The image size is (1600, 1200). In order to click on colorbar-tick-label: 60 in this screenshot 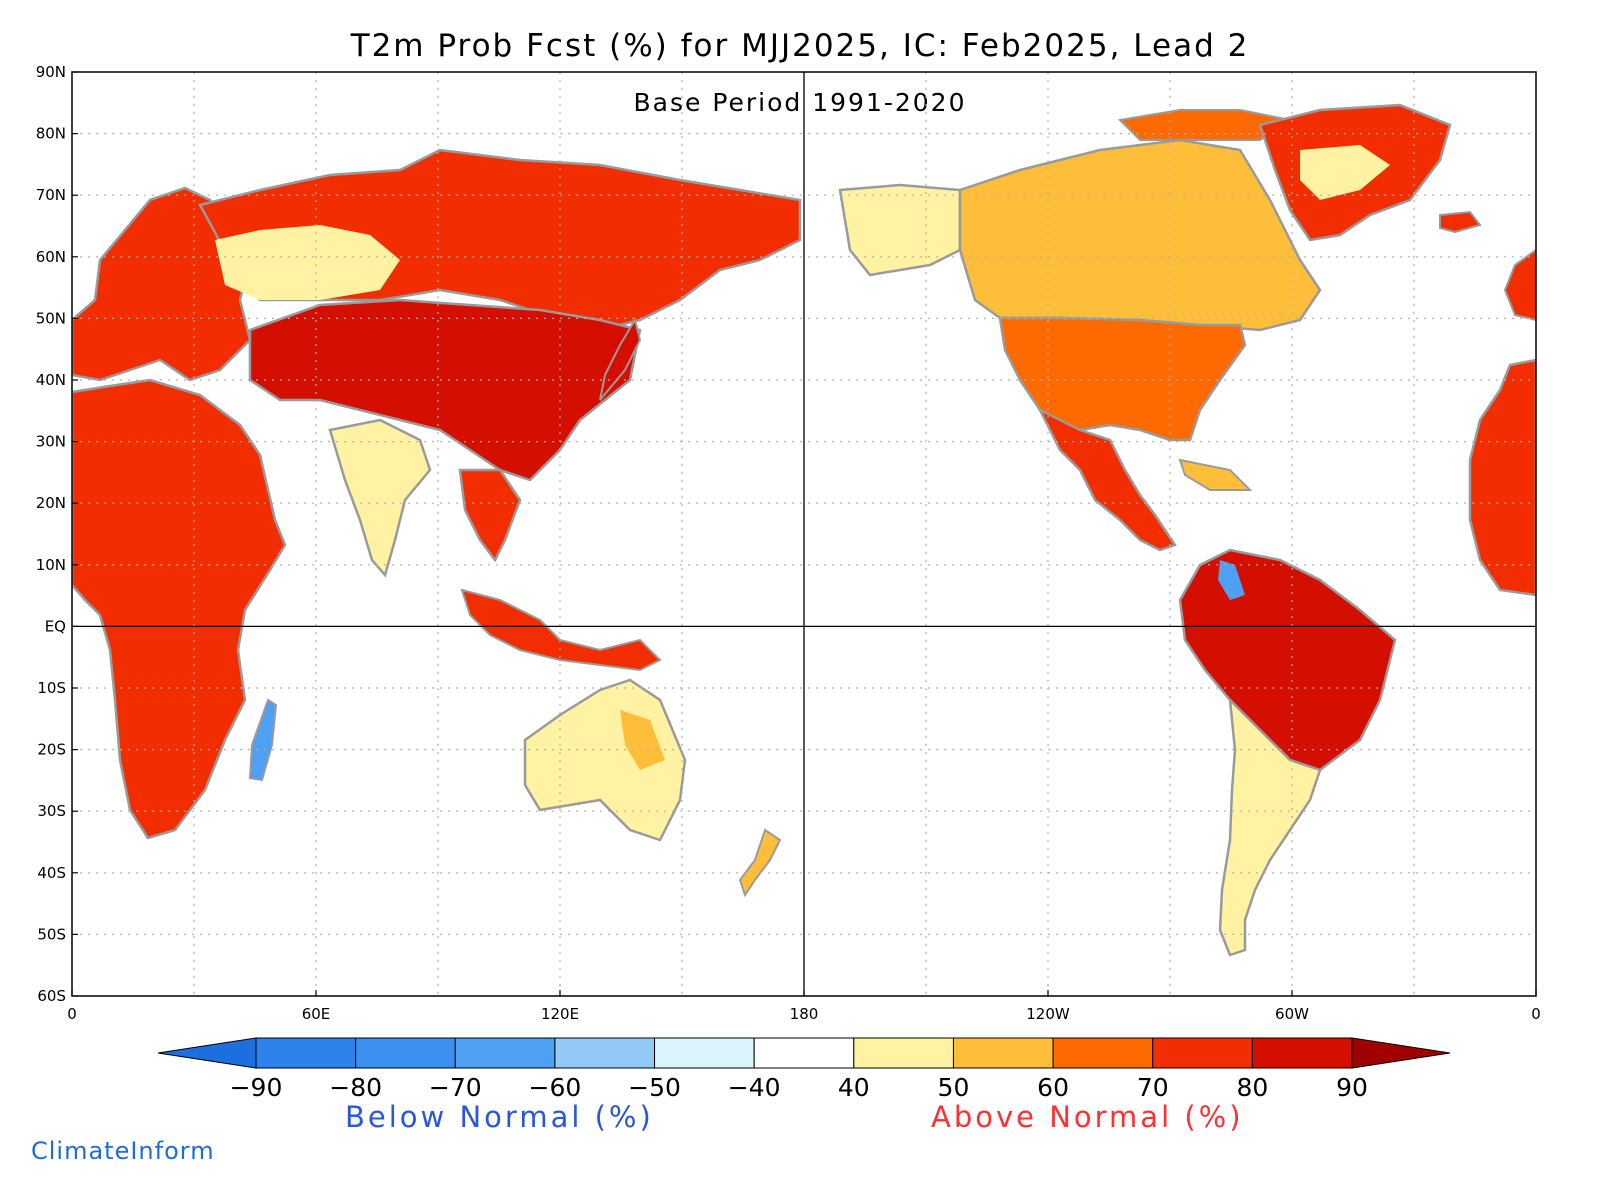, I will do `click(1053, 1087)`.